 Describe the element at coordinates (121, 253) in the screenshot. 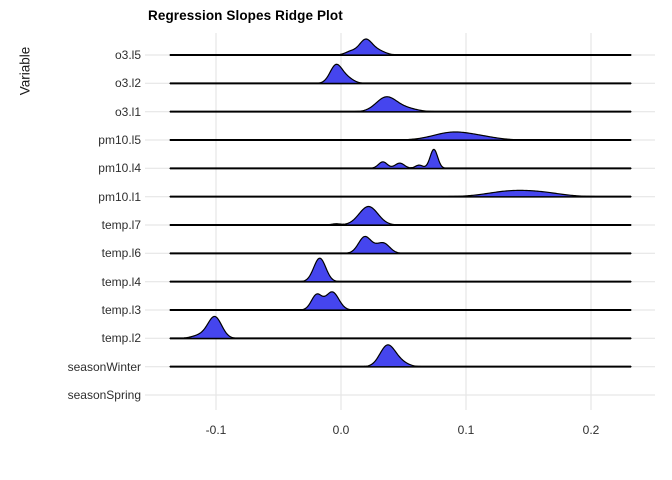

I see `y-tick-label-temp.l6: temp.l6` at that location.